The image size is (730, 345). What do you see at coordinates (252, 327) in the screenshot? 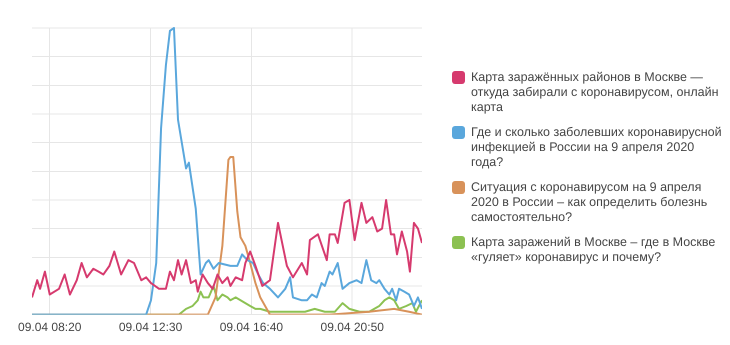
I see `x-tick-label: 09.04 16:40` at bounding box center [252, 327].